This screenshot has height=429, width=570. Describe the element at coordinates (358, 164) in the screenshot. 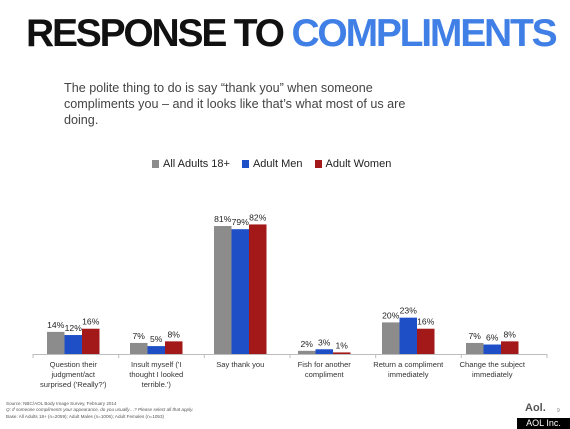

I see `legend-label: Adult Women` at that location.